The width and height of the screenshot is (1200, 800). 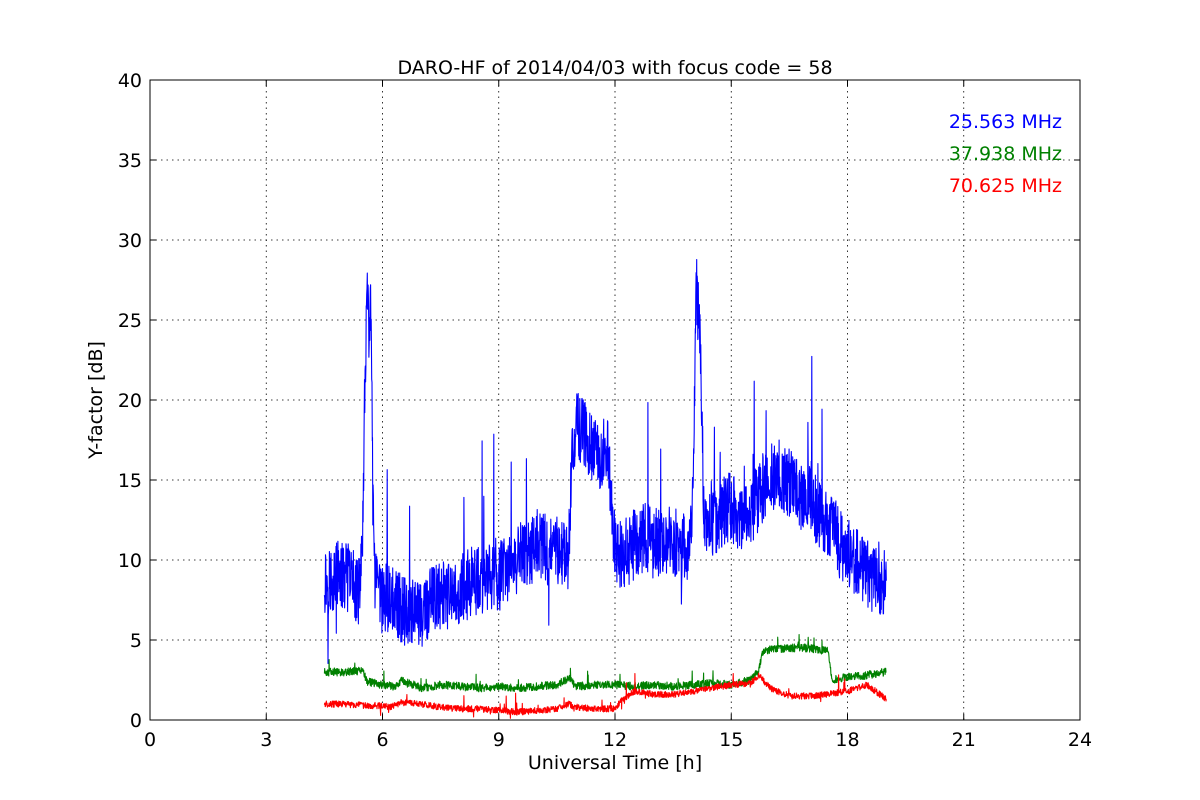 What do you see at coordinates (731, 740) in the screenshot?
I see `x-tick-label: 15` at bounding box center [731, 740].